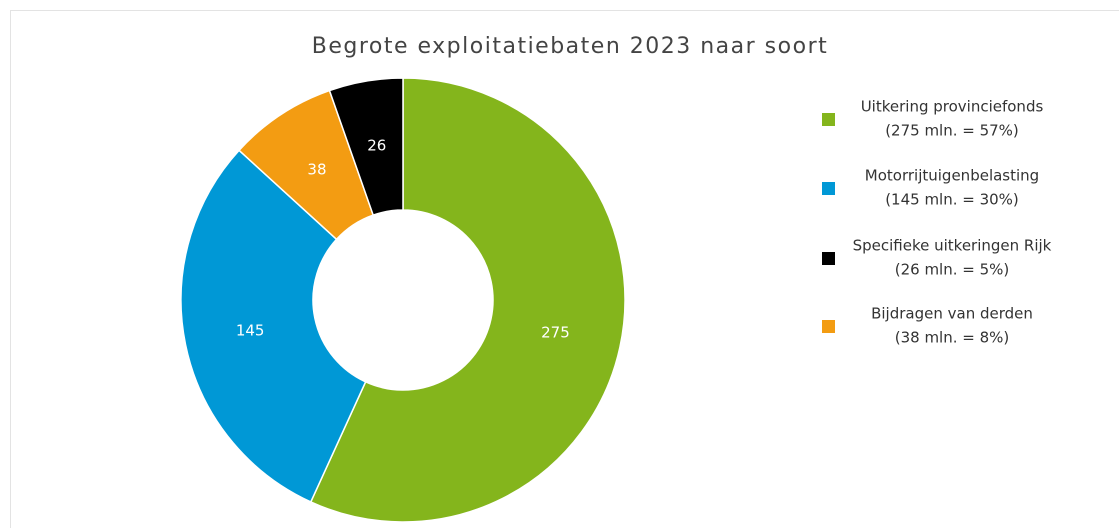  Describe the element at coordinates (316, 169) in the screenshot. I see `slice-label: 38` at that location.